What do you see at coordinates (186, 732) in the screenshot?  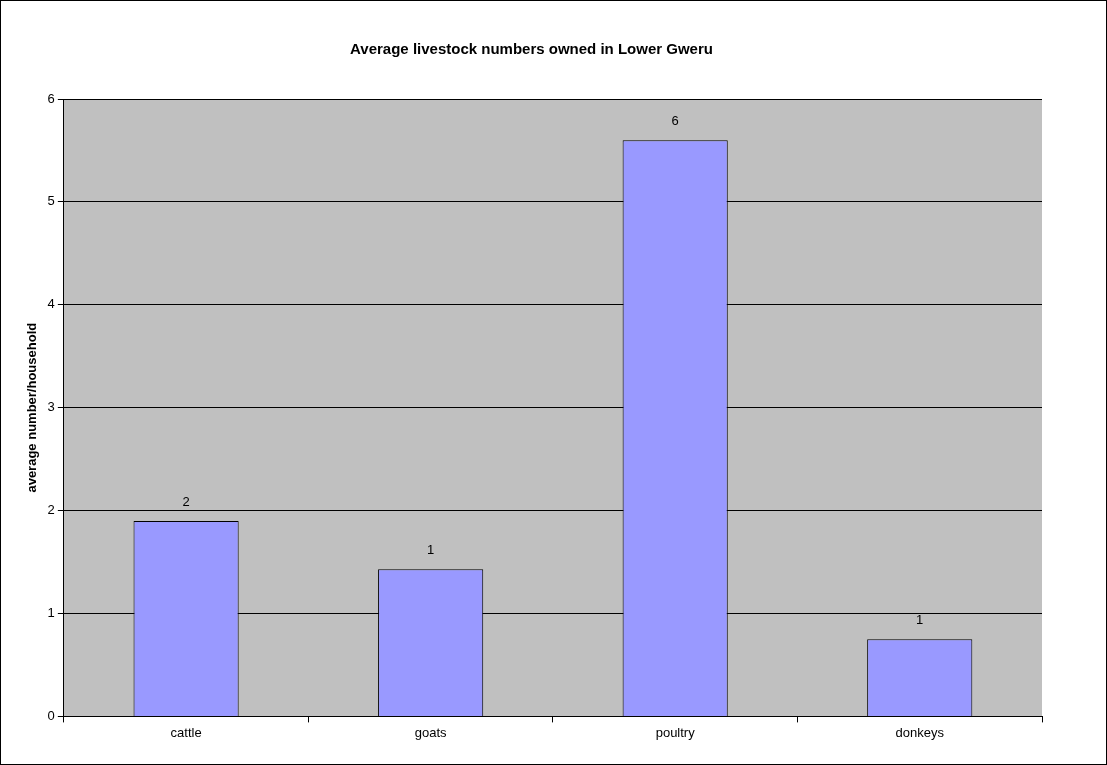 I see `x-tick-label: cattle` at bounding box center [186, 732].